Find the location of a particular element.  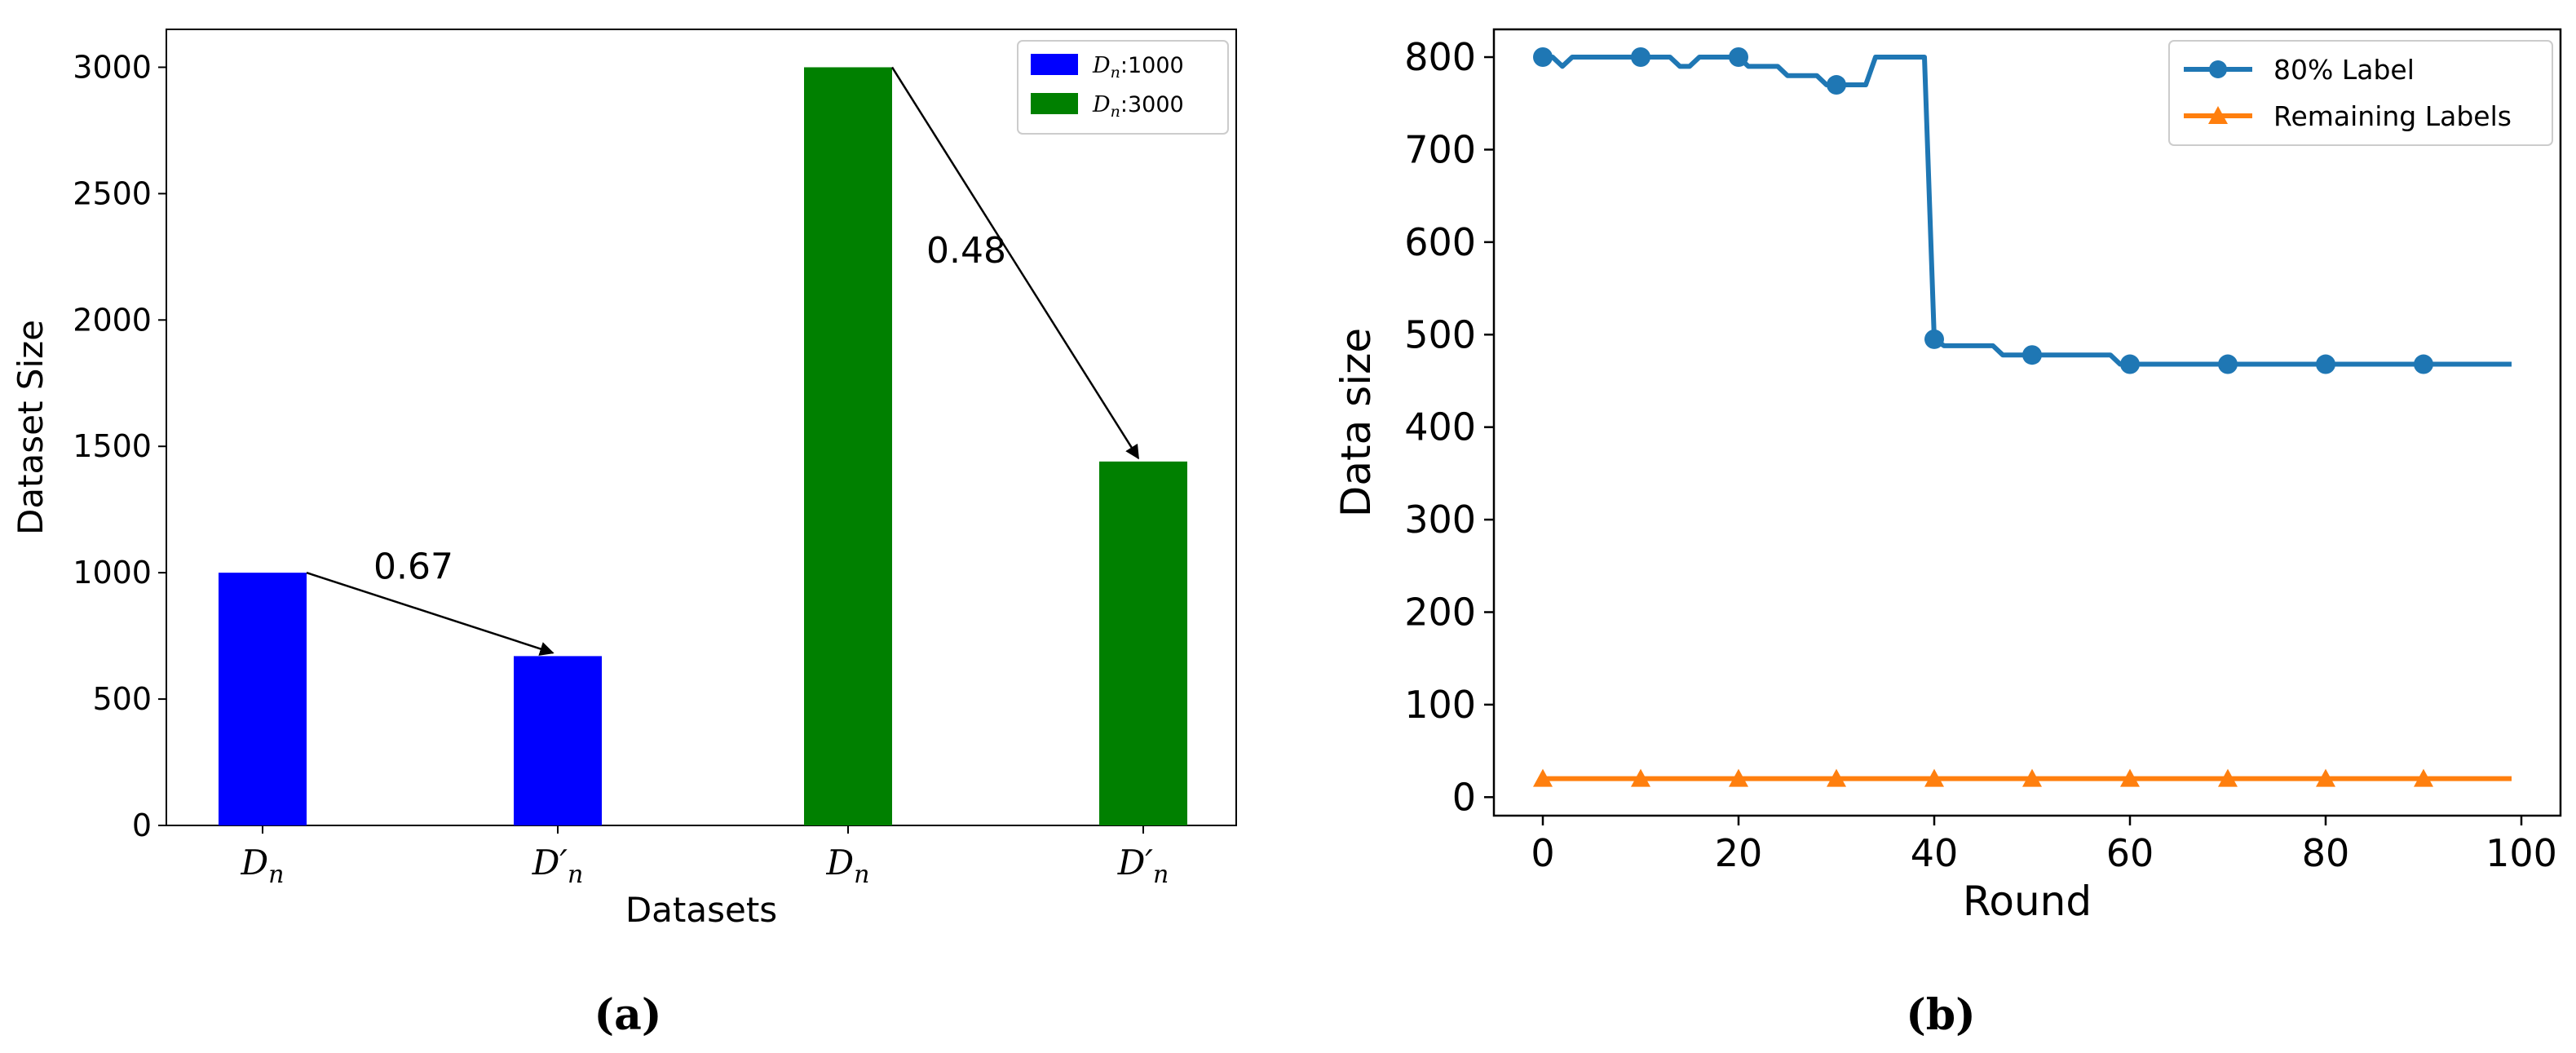

panel-b-x-ticks: 0 20 40 60 80 100 is located at coordinates (2044, 845).